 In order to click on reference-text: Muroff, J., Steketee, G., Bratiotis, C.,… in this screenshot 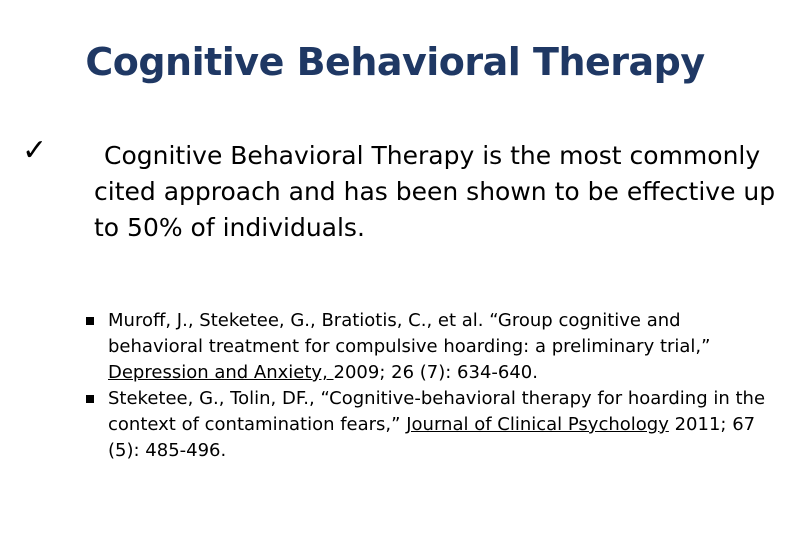, I will do `click(409, 333)`.